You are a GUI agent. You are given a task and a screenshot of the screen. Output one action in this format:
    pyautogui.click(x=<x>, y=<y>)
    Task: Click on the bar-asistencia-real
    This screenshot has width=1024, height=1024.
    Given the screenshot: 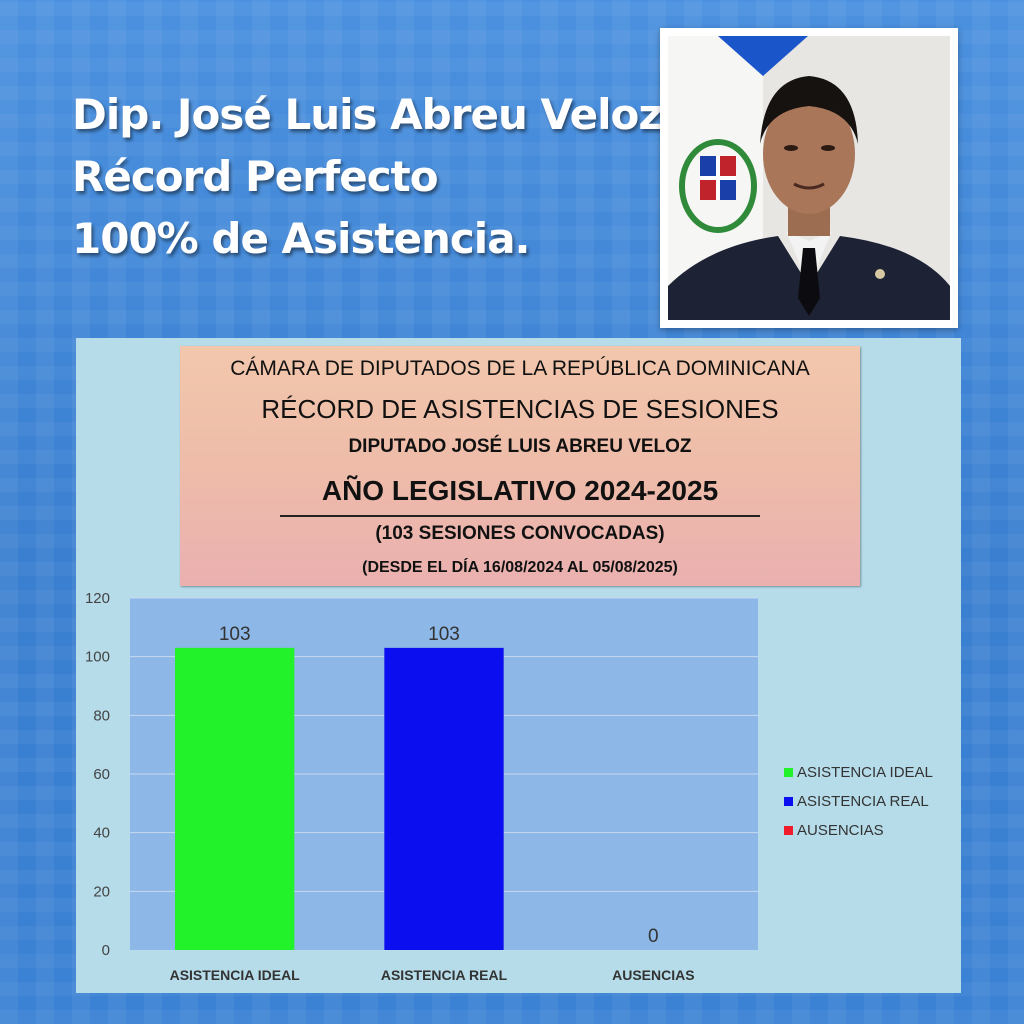 What is the action you would take?
    pyautogui.click(x=444, y=798)
    